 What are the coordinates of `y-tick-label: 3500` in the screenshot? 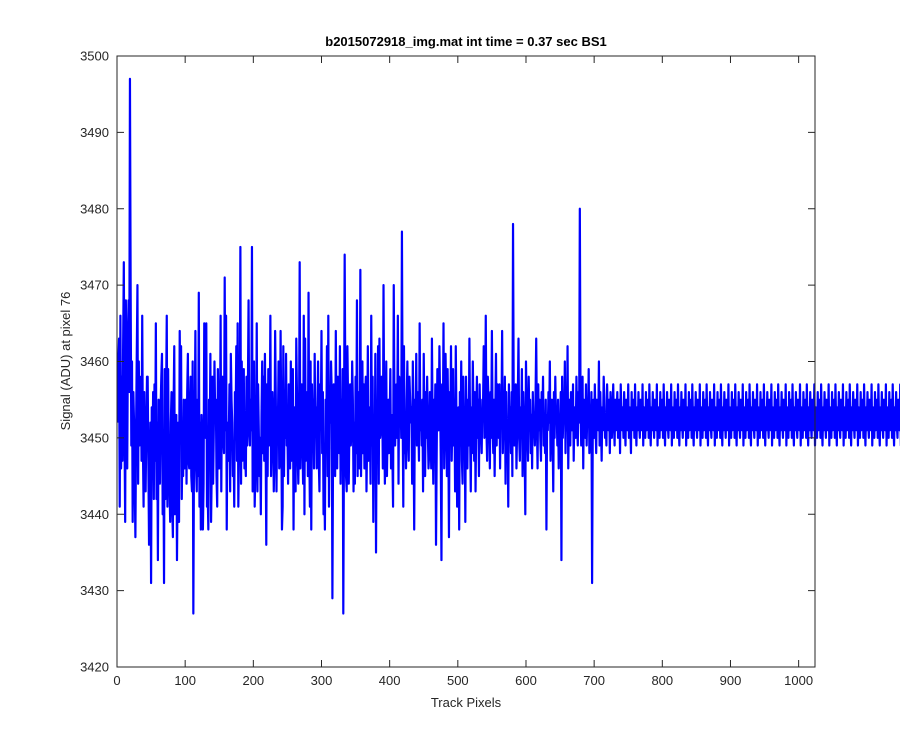 It's located at (94, 56).